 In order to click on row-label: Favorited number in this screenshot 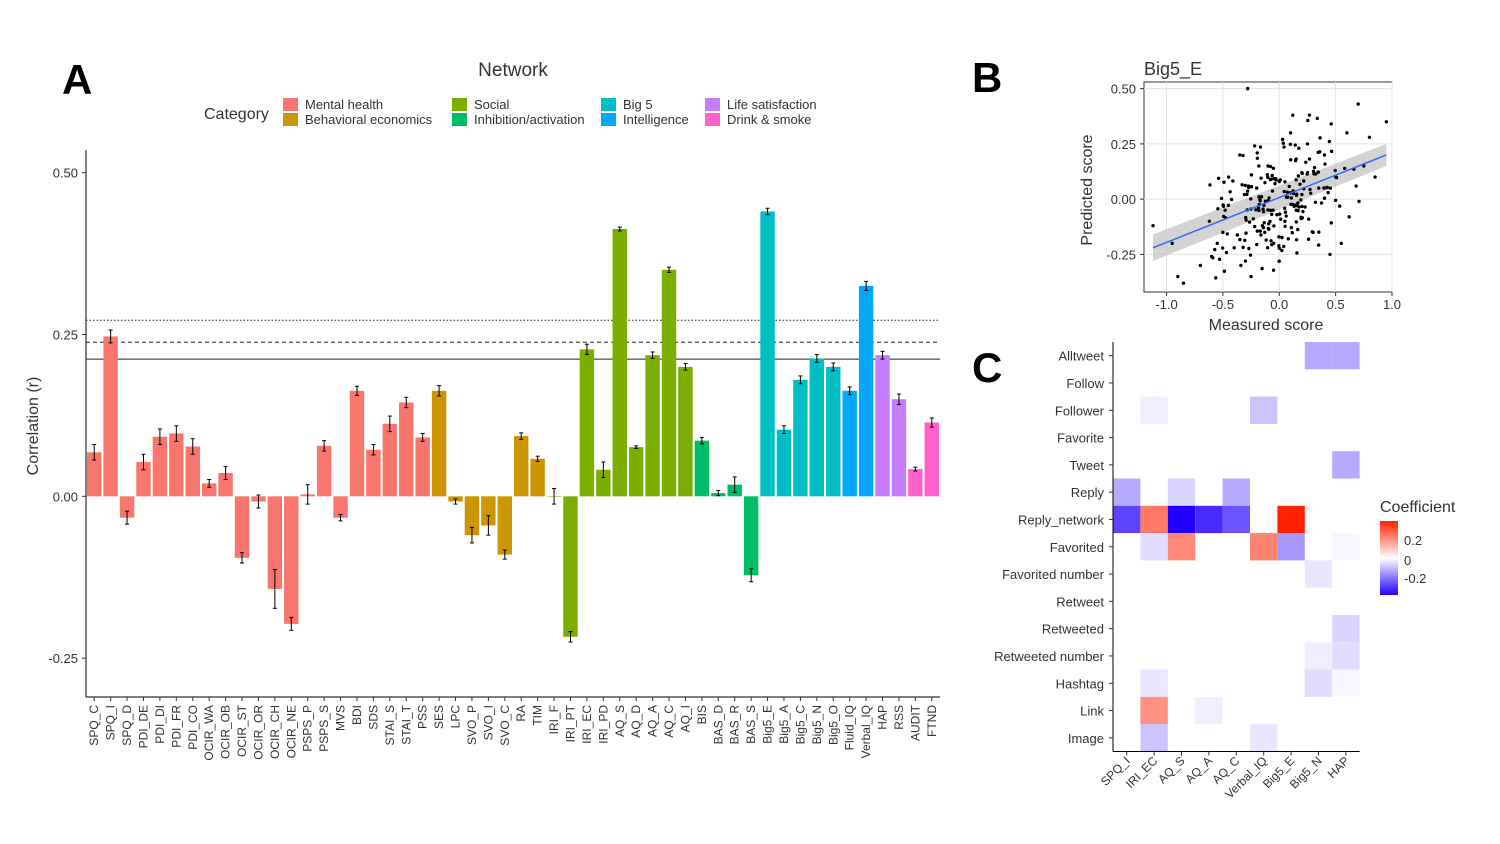, I will do `click(1053, 574)`.